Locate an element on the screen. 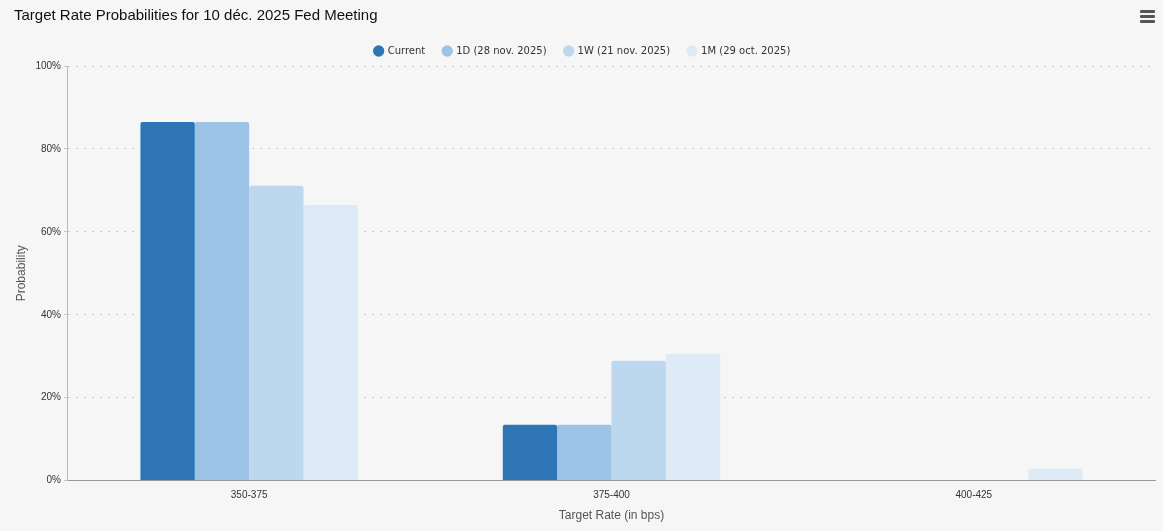 This screenshot has height=531, width=1163. x-axis-title: Target Rate (in bps) is located at coordinates (611, 515).